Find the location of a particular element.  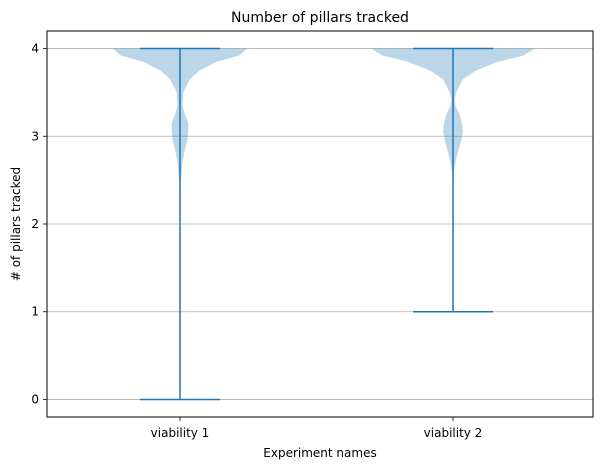

y-tick-label: 4 is located at coordinates (35, 49).